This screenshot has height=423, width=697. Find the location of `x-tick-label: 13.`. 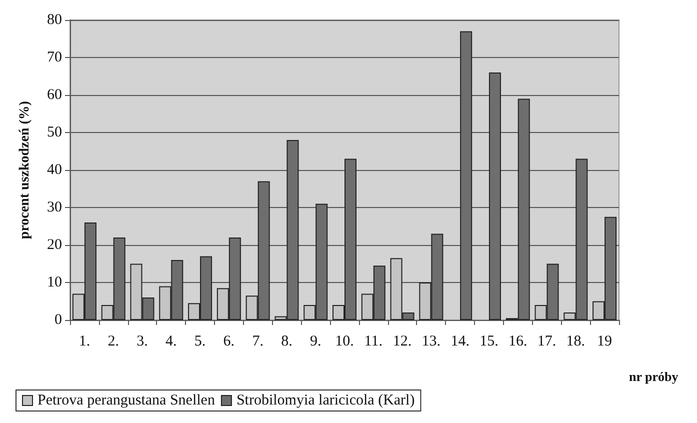

x-tick-label: 13. is located at coordinates (431, 342).